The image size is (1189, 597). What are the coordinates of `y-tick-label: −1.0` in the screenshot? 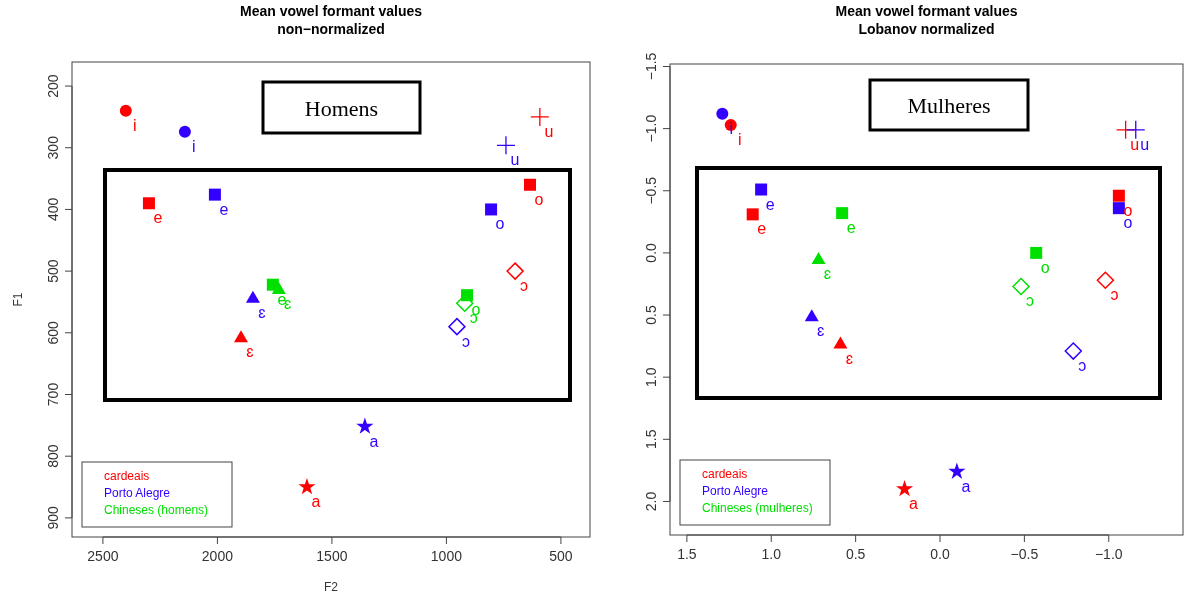 It's located at (651, 128).